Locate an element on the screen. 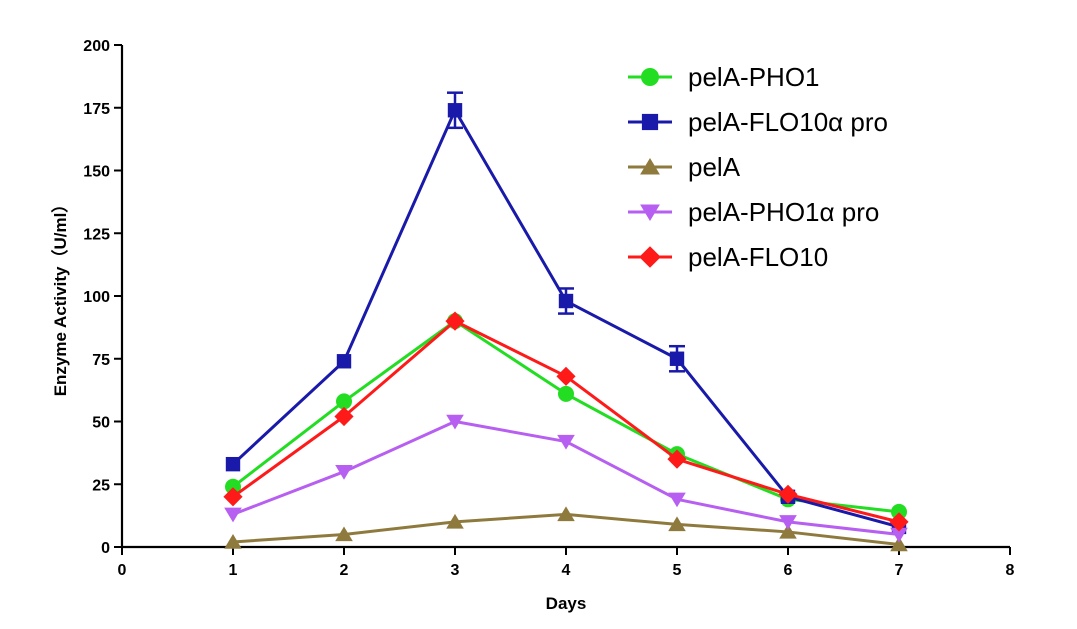  y-tick-label: 75 is located at coordinates (101, 360).